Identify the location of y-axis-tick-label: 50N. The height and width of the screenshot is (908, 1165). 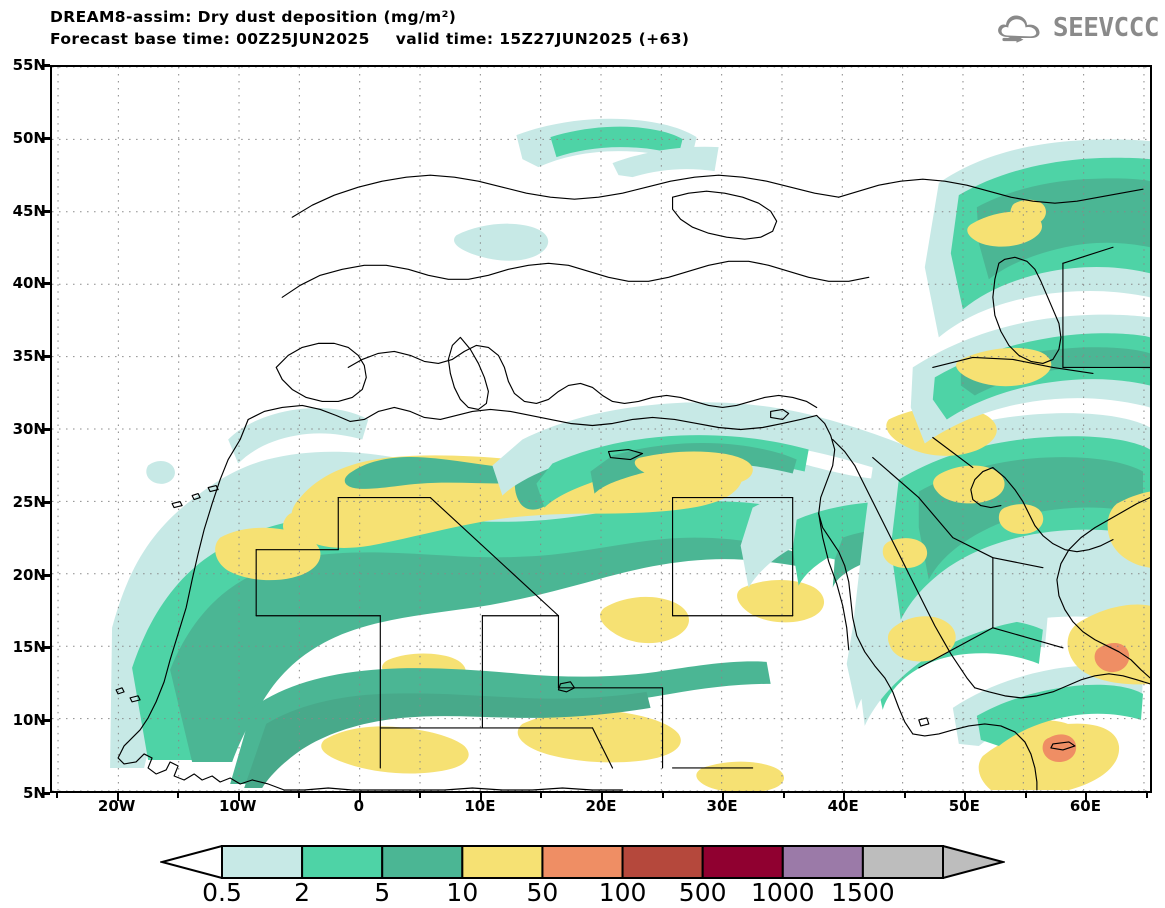
(29, 137).